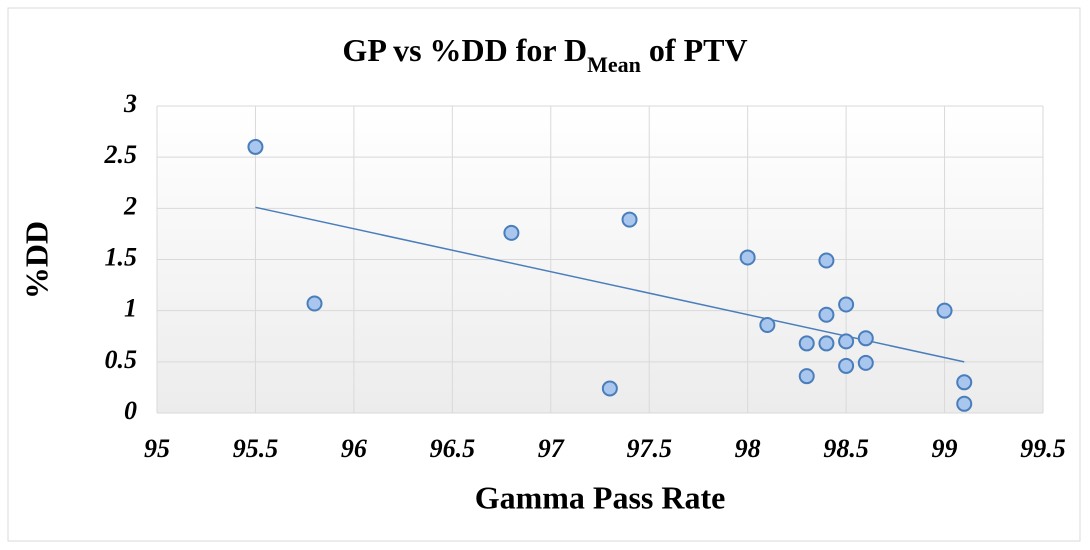 This screenshot has height=550, width=1090. What do you see at coordinates (453, 448) in the screenshot?
I see `x-tick-label: 96.5` at bounding box center [453, 448].